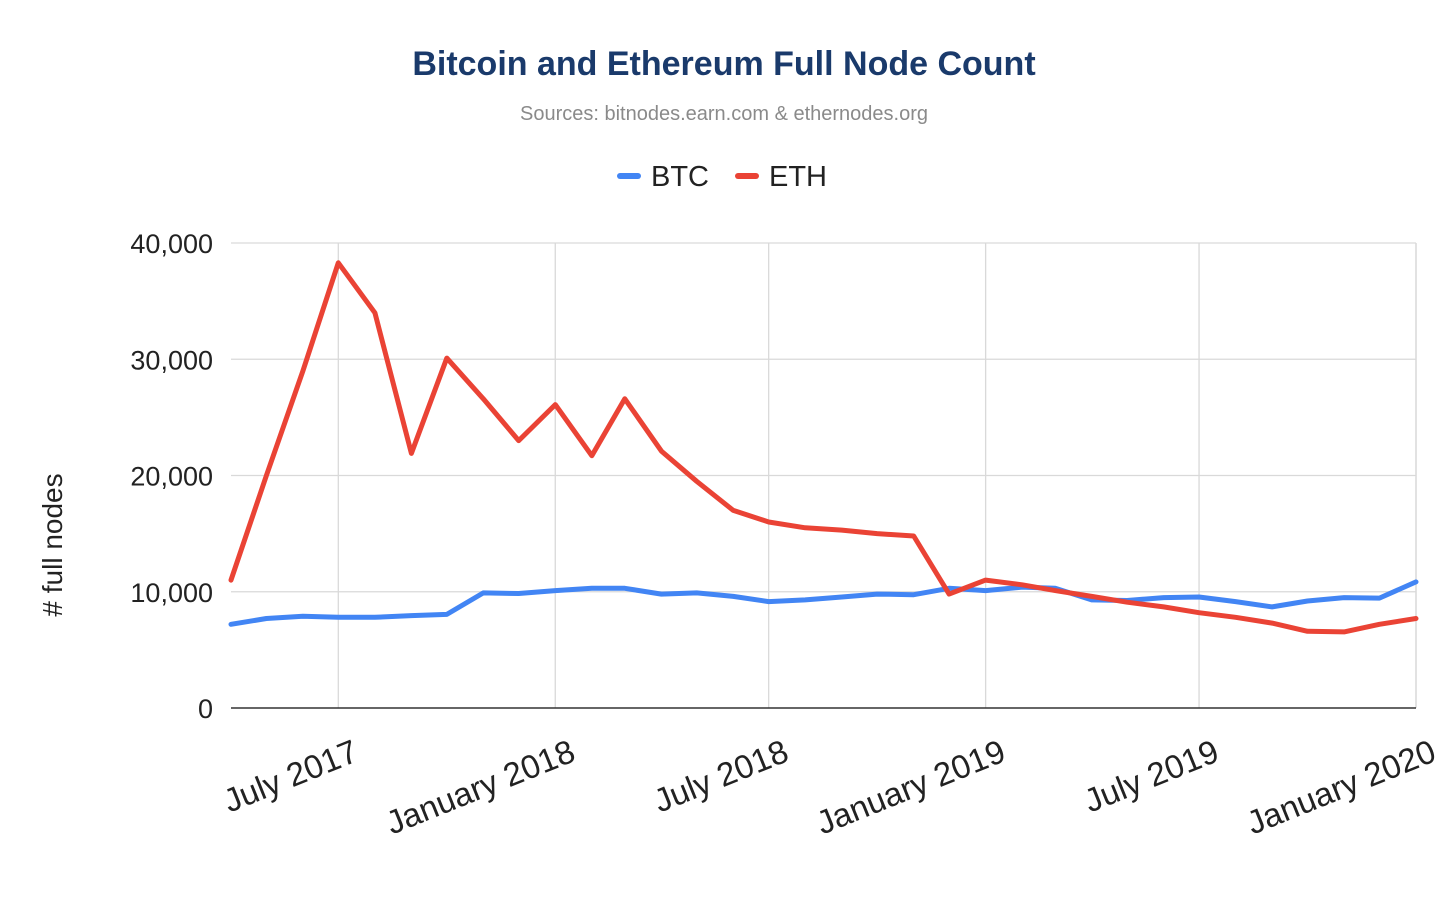 Image resolution: width=1451 pixels, height=900 pixels. I want to click on legend-item-btc: BTC, so click(663, 177).